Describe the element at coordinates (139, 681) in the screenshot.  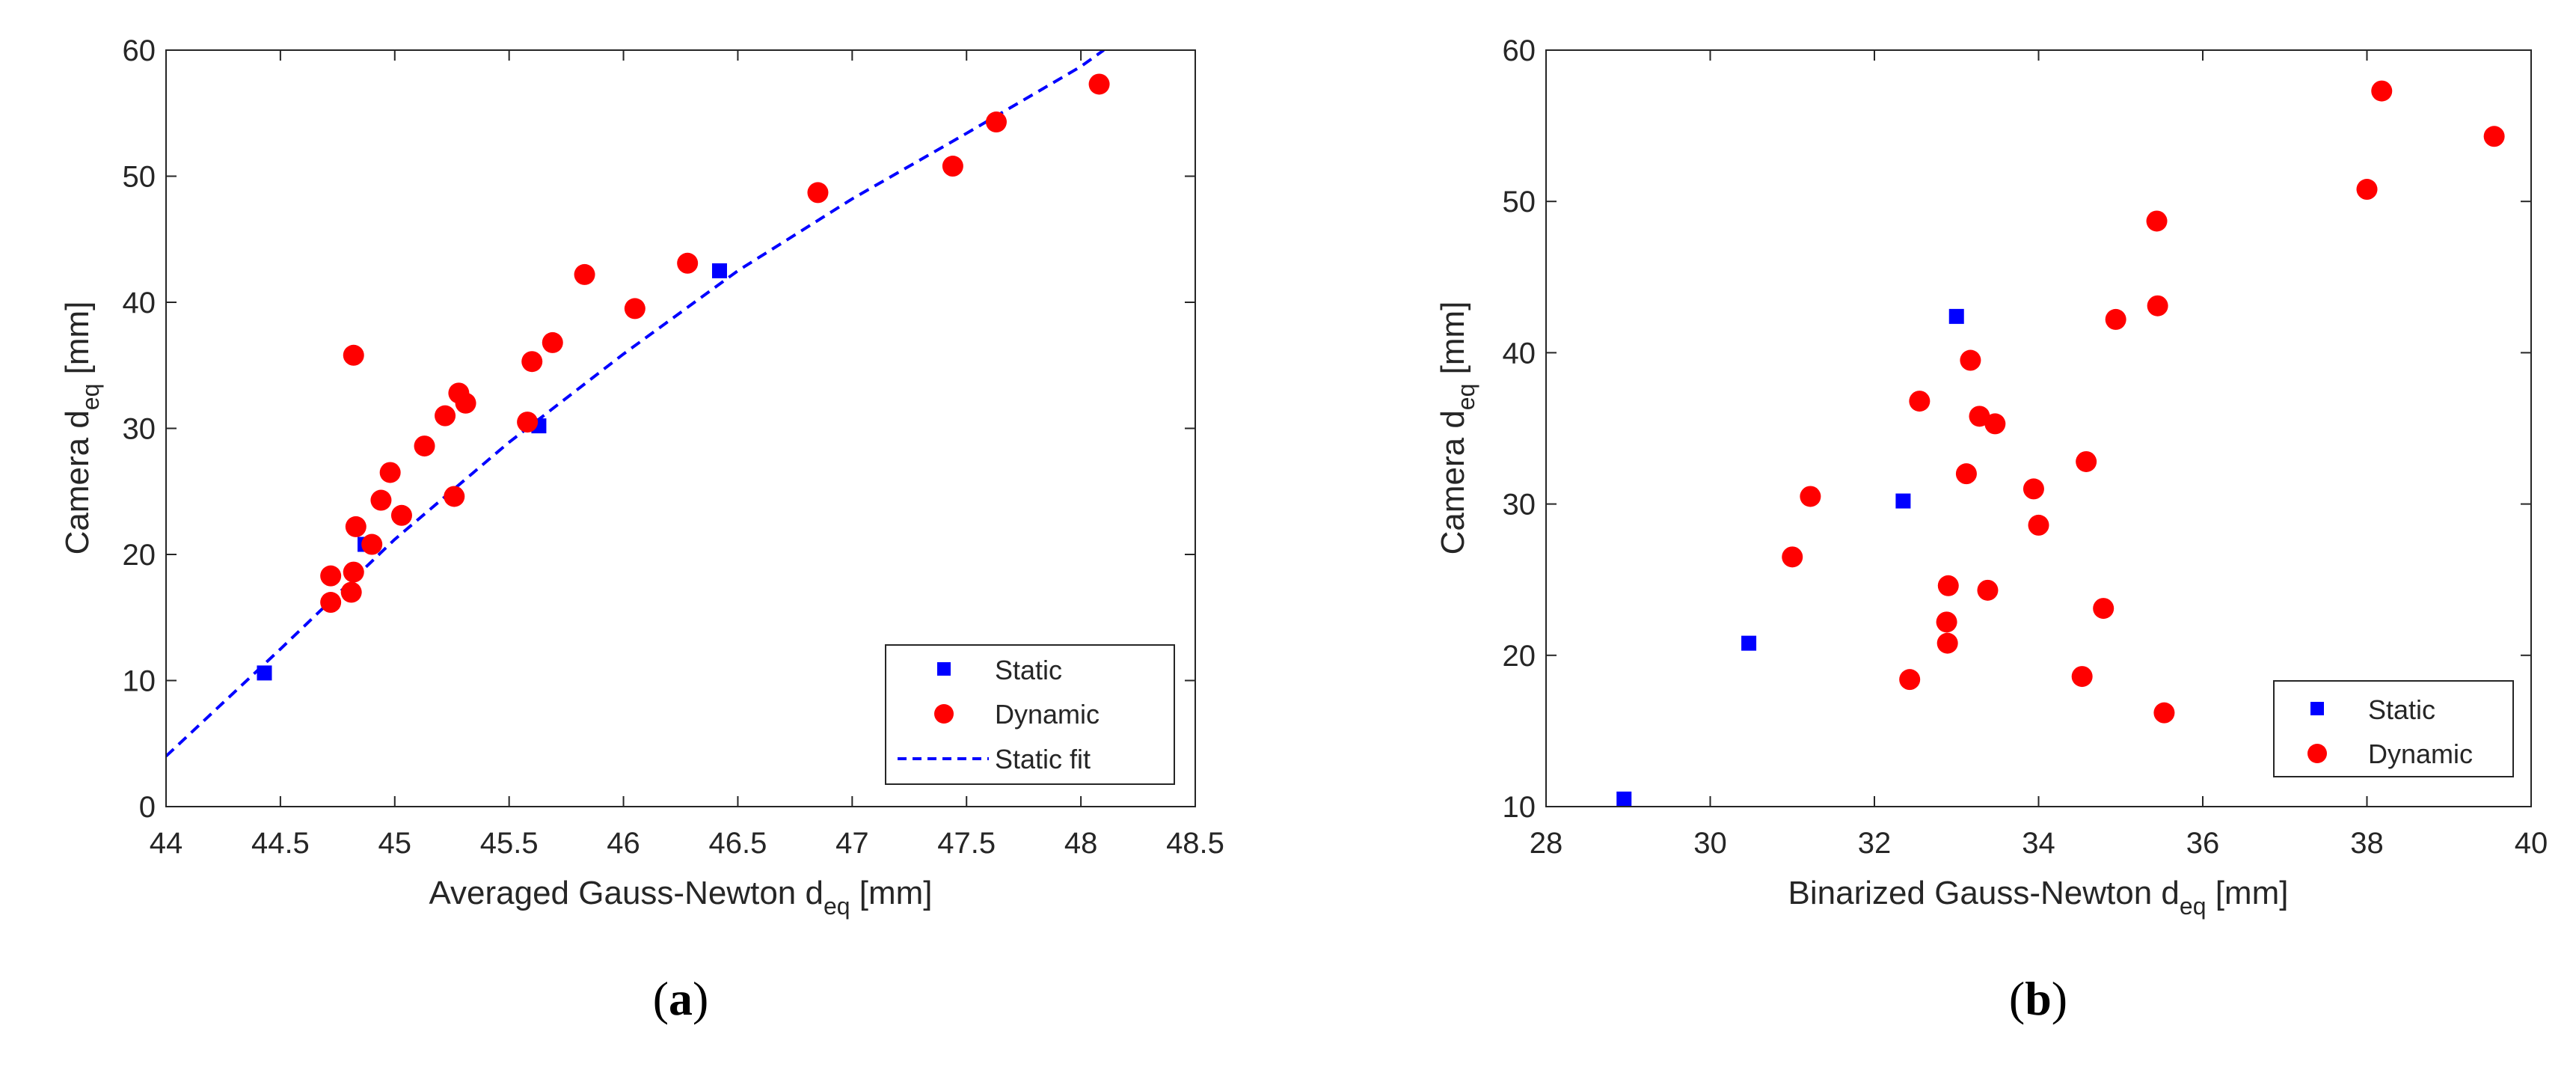
I see `chart-a-y-tick-label: 10` at that location.